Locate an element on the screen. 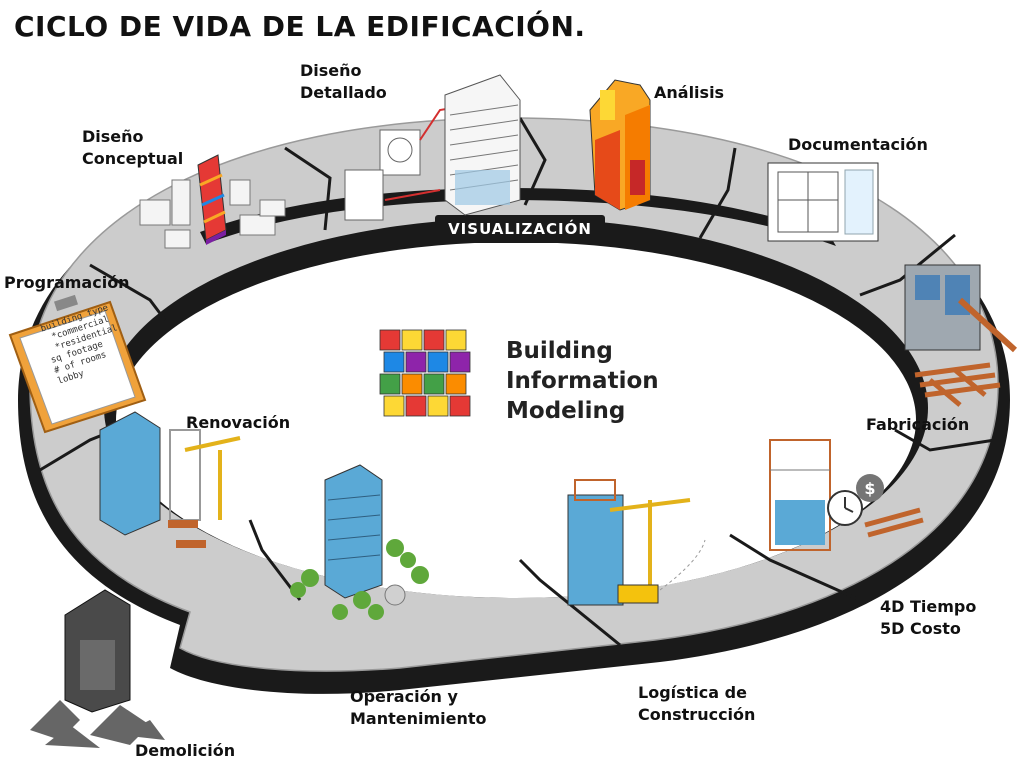  documentation-drawing is located at coordinates (823, 202).